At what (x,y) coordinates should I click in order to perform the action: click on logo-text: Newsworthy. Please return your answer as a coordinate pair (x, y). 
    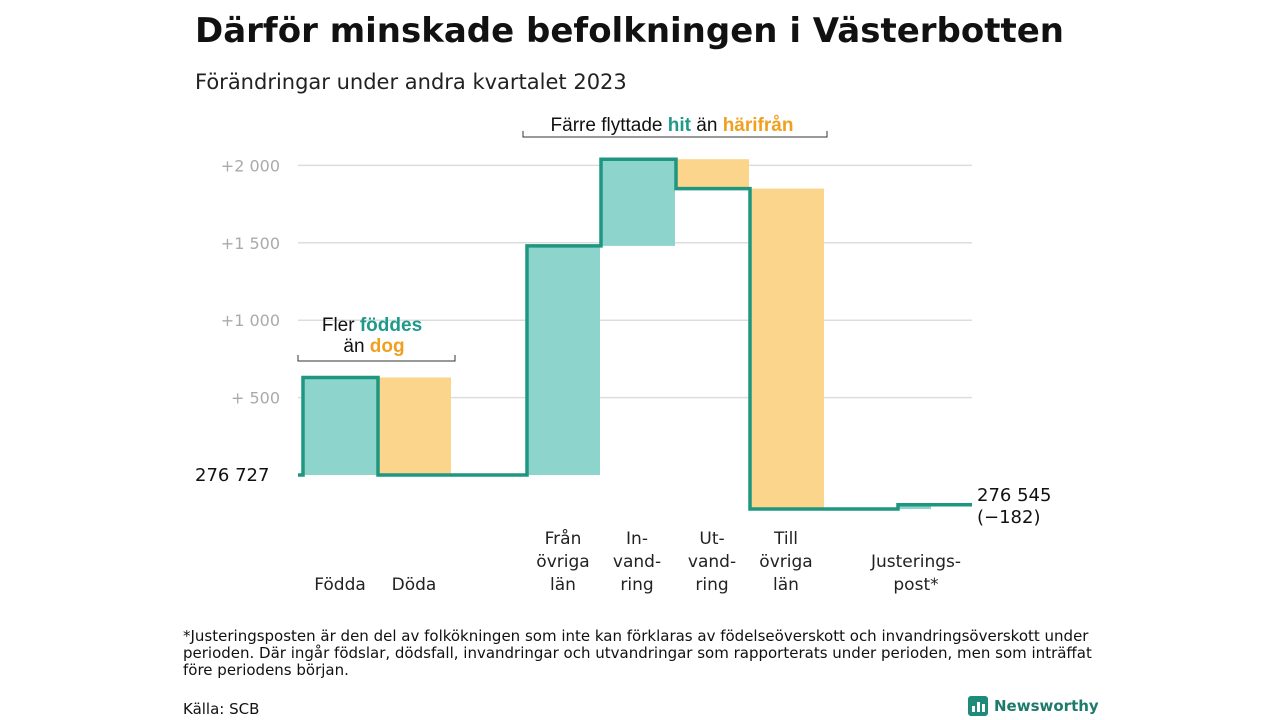
    Looking at the image, I should click on (1046, 706).